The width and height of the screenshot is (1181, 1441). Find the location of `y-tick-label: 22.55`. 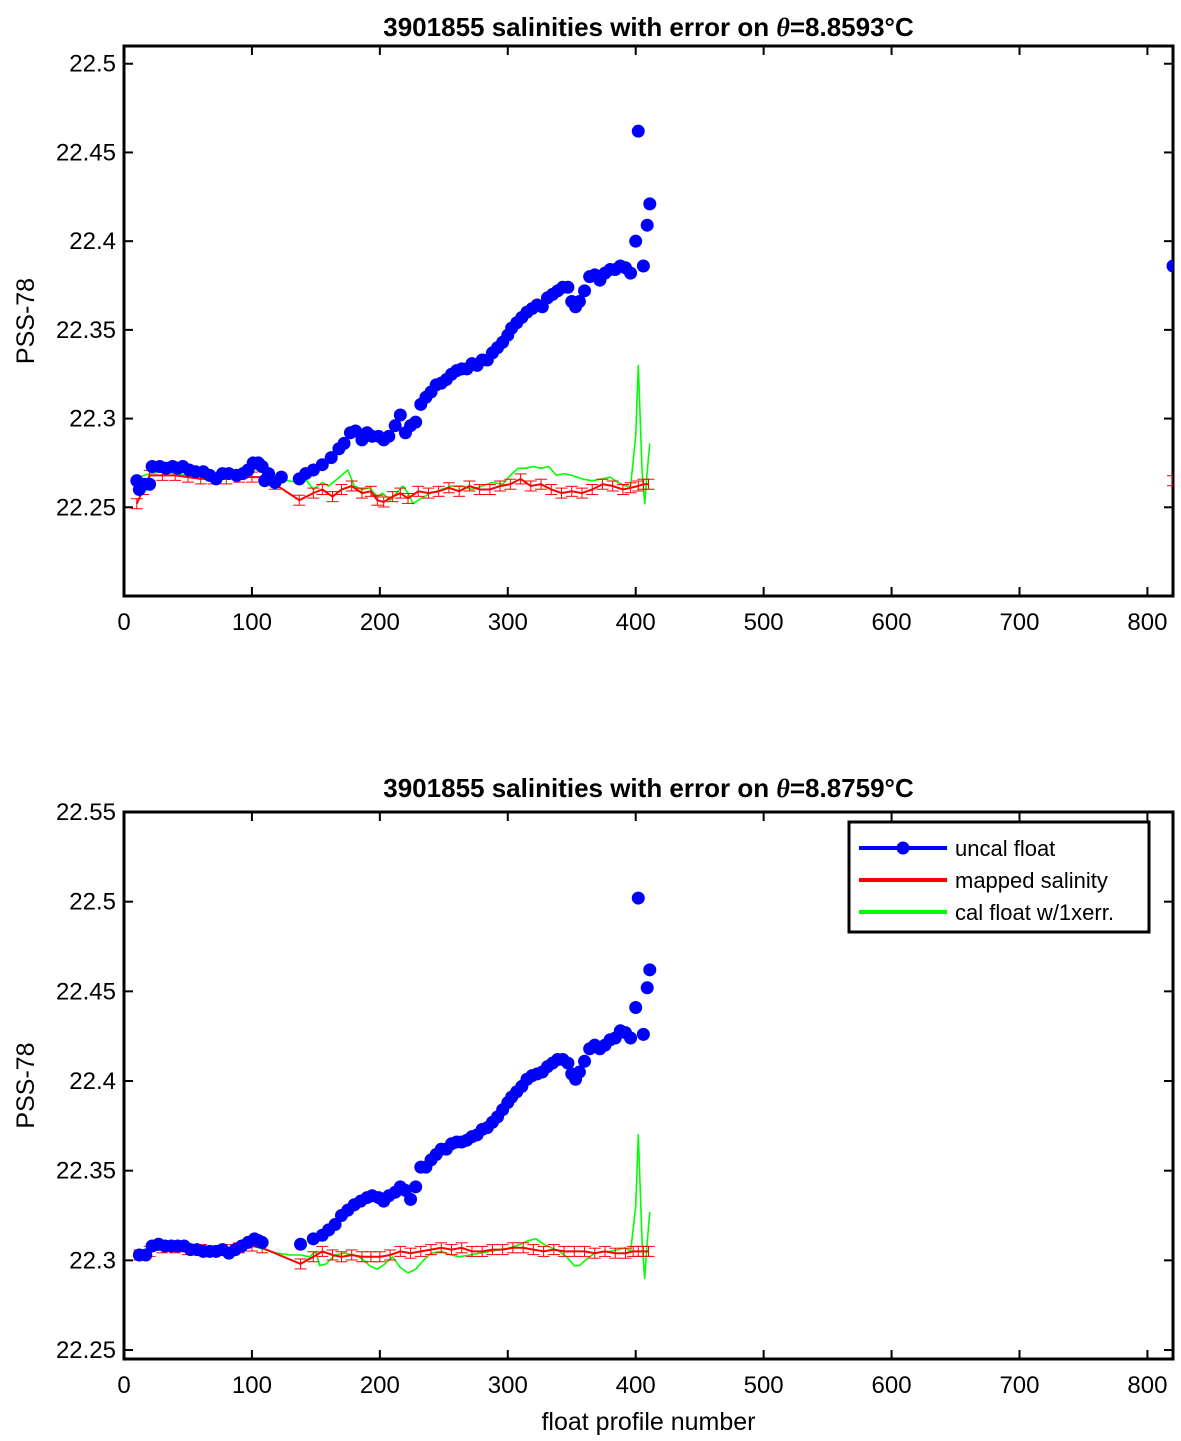

y-tick-label: 22.55 is located at coordinates (86, 812).